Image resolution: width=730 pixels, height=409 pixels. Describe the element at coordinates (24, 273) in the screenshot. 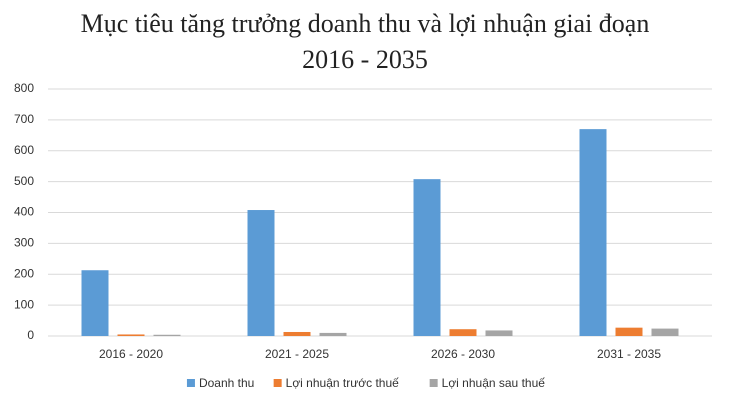

I see `y-tick-label: 200` at that location.